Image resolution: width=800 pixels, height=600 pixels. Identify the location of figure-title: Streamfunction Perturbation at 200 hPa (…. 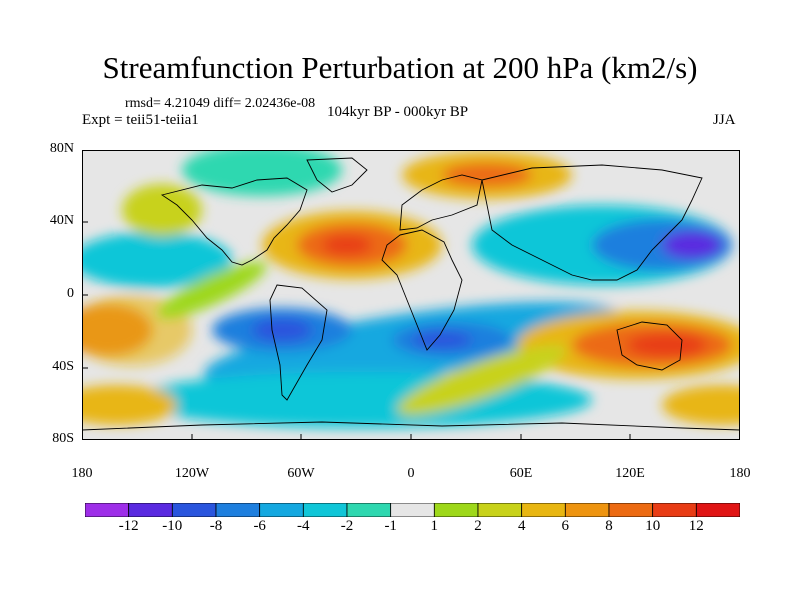
(400, 67).